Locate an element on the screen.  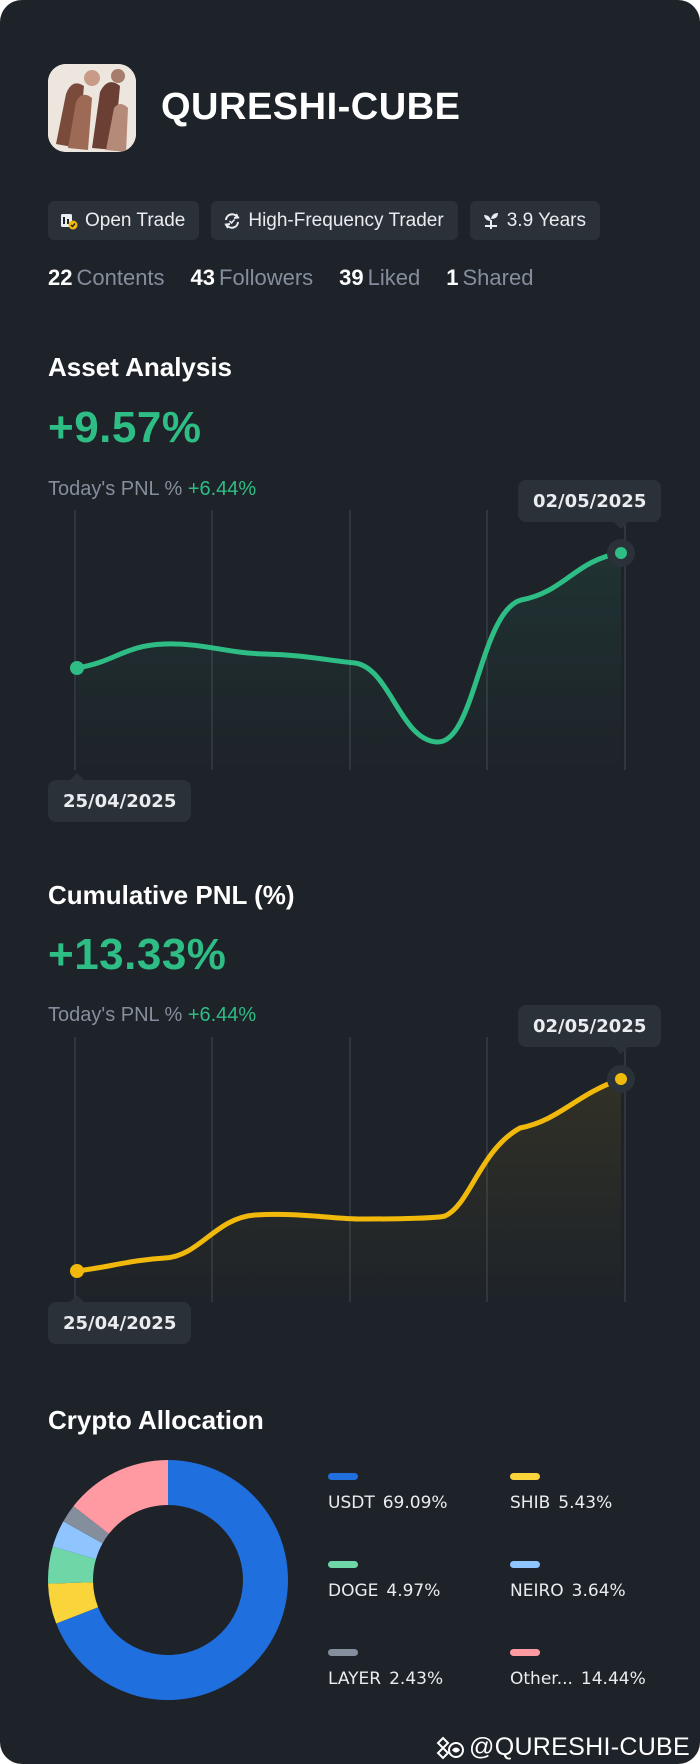
avatar-photo-icon is located at coordinates (92, 108).